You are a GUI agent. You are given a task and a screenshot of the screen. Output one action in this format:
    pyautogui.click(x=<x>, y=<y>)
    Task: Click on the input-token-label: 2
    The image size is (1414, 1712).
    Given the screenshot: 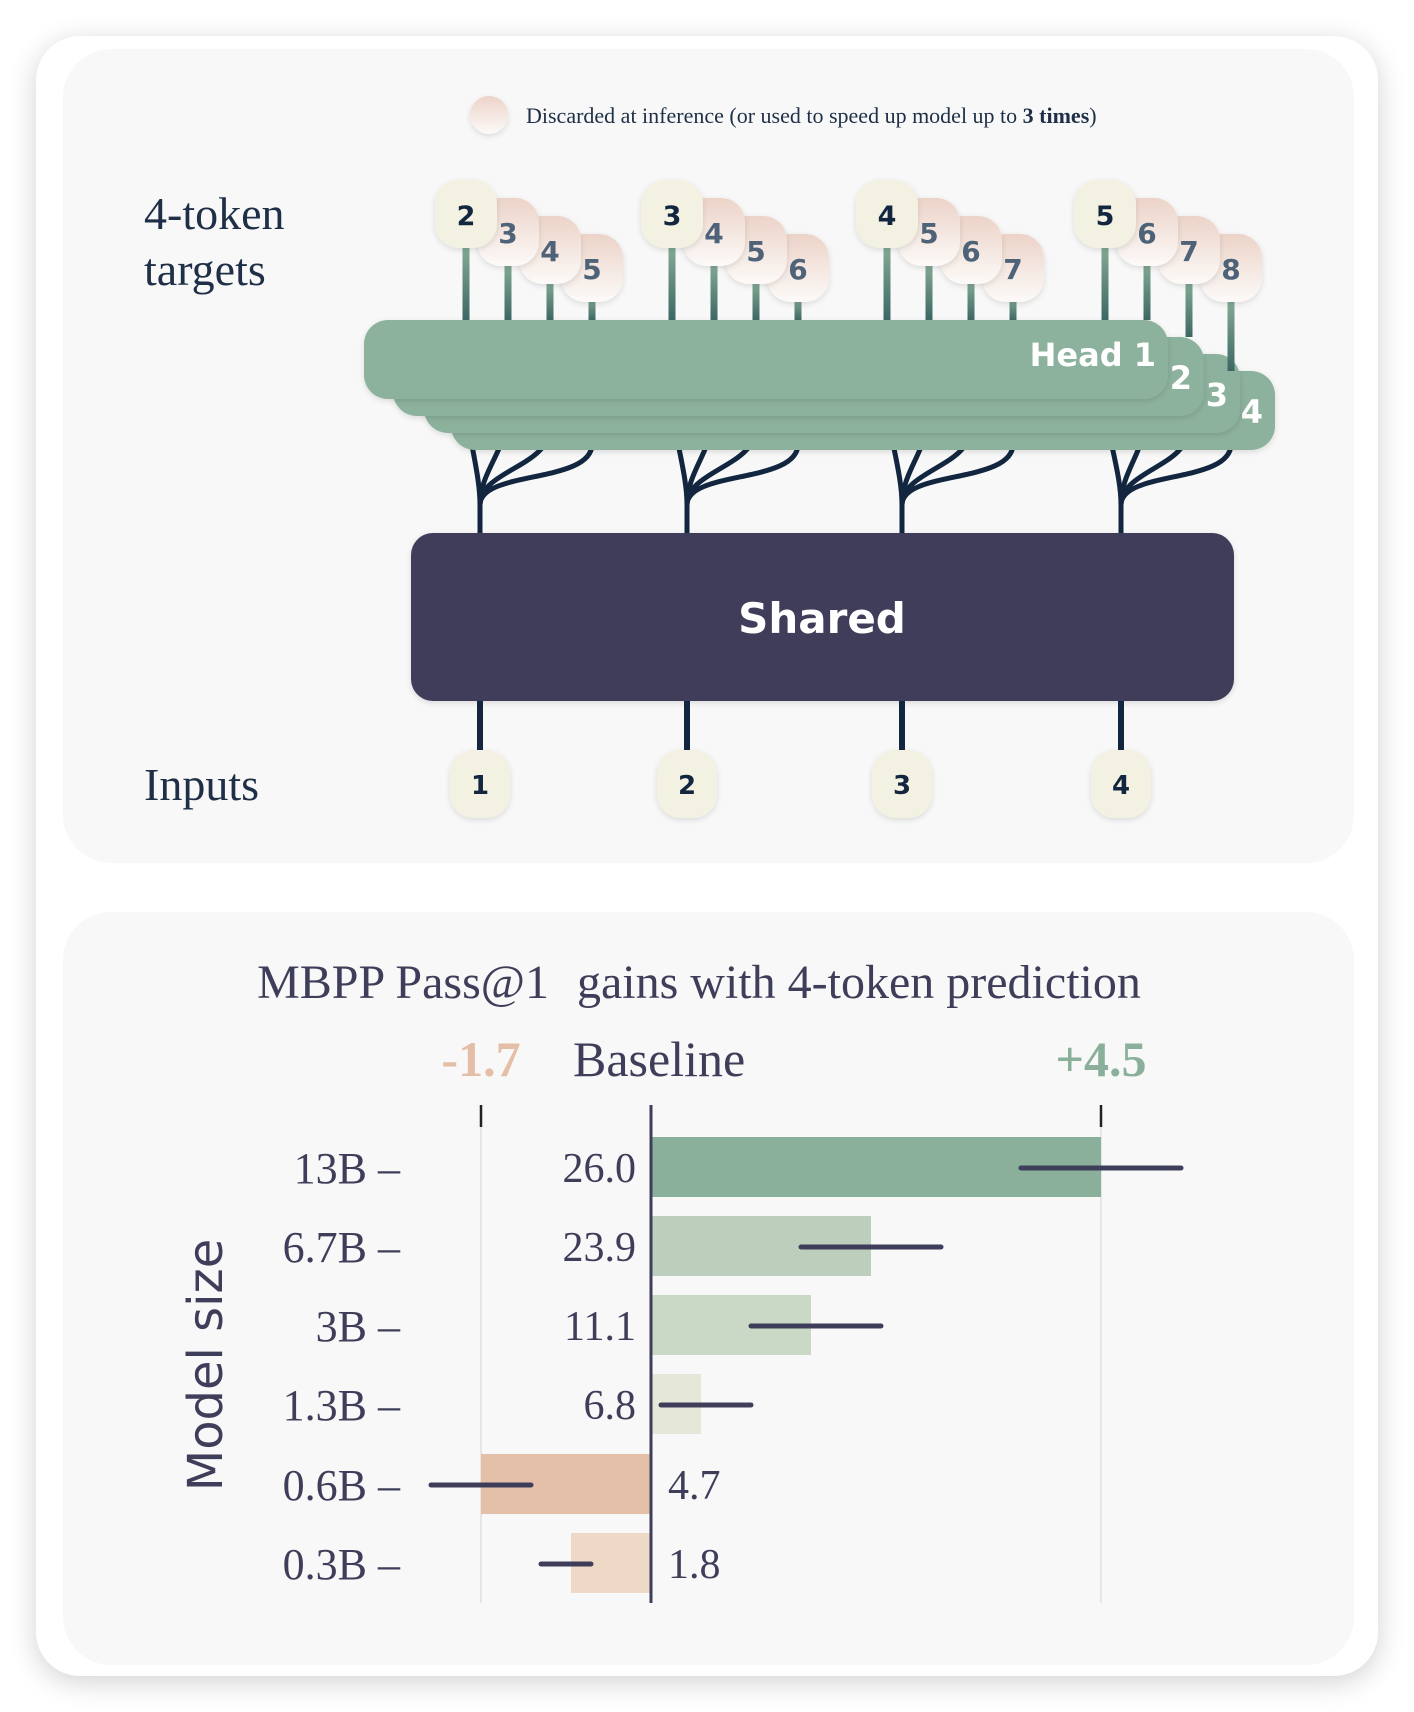 What is the action you would take?
    pyautogui.click(x=687, y=786)
    